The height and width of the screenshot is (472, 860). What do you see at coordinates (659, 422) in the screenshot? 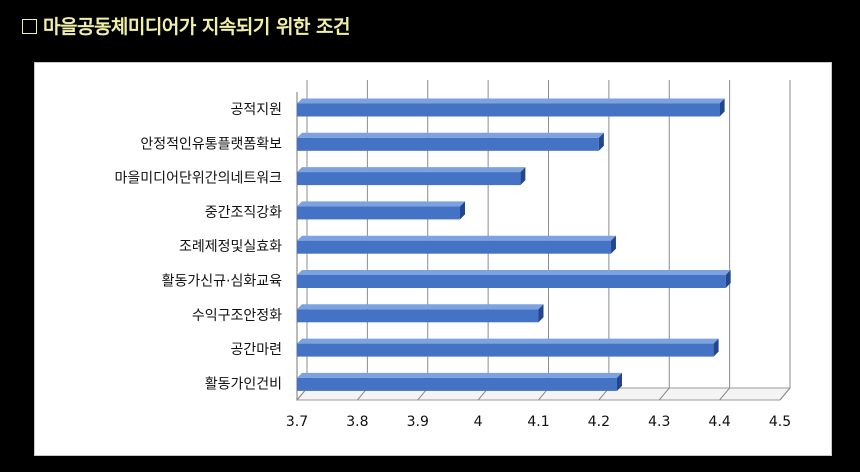
I see `x-tick-label: 4.3` at bounding box center [659, 422].